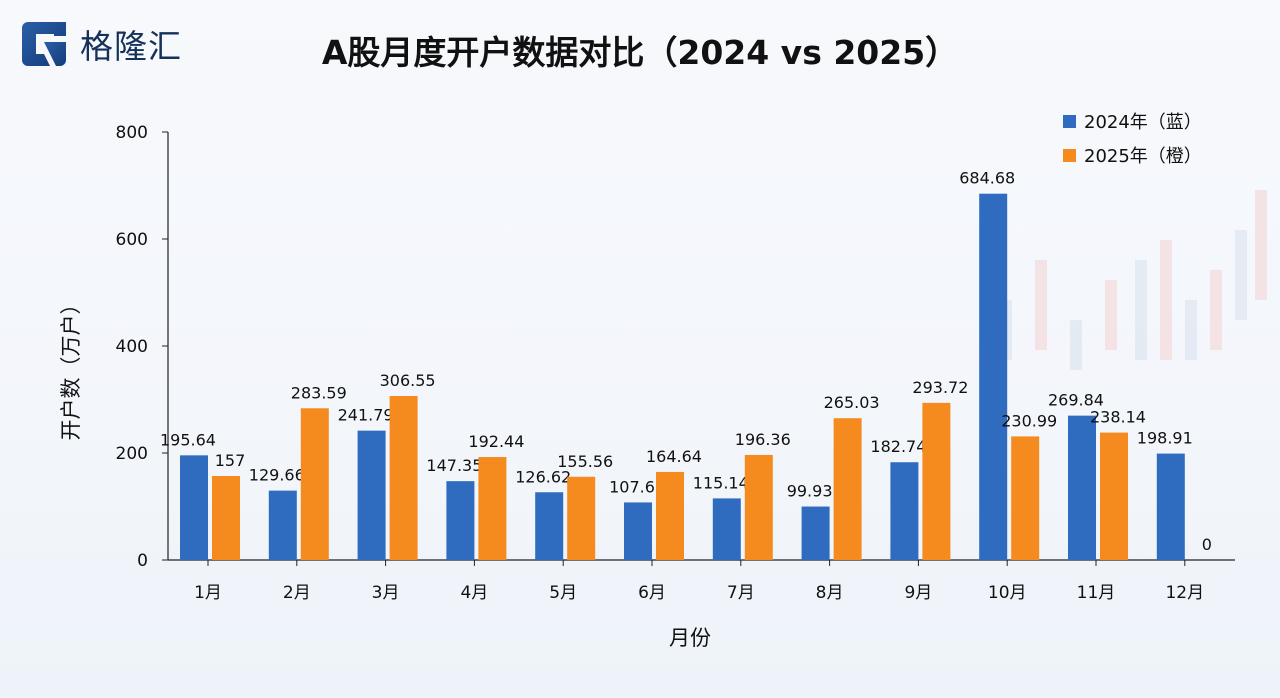  What do you see at coordinates (142, 561) in the screenshot?
I see `y-tick-label: 0` at bounding box center [142, 561].